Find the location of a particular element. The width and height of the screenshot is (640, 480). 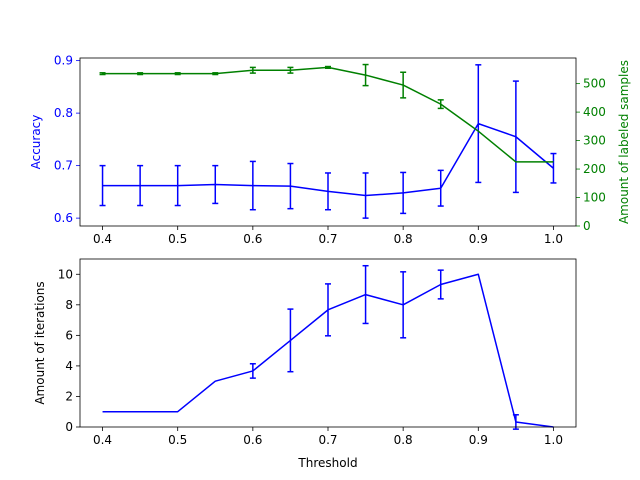

y2-tick-label: 300 is located at coordinates (594, 141).